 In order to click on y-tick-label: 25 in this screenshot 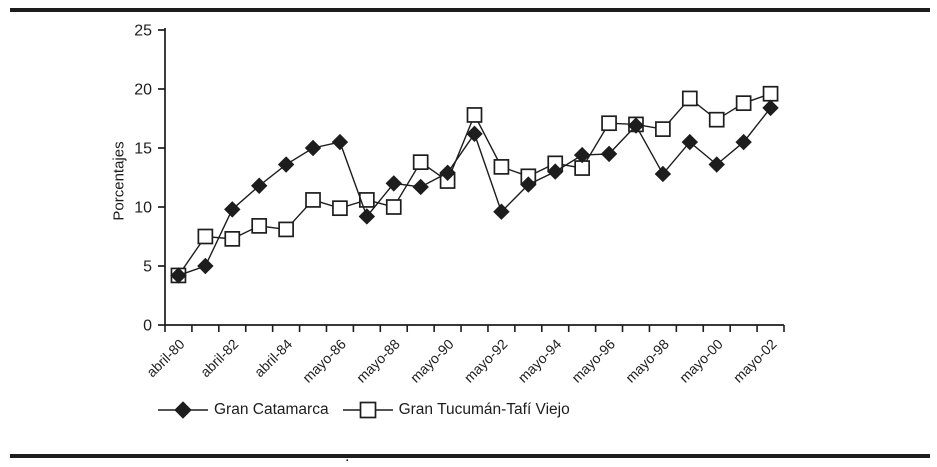, I will do `click(143, 31)`.